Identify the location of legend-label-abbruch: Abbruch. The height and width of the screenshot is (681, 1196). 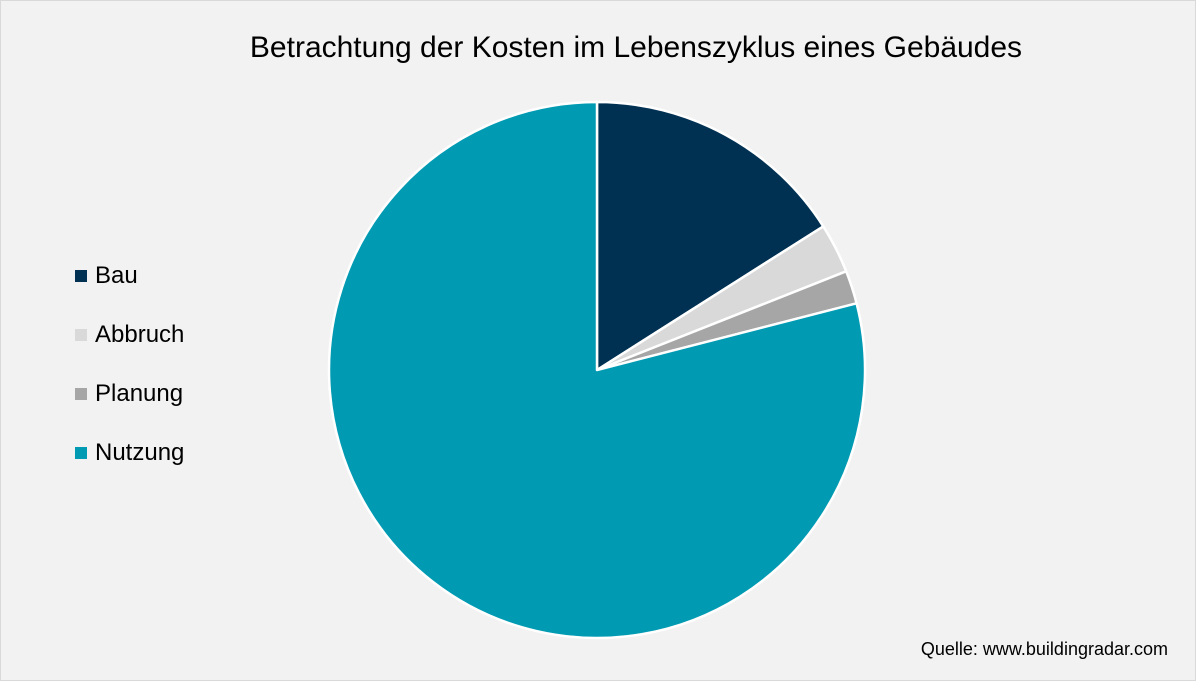
(140, 334).